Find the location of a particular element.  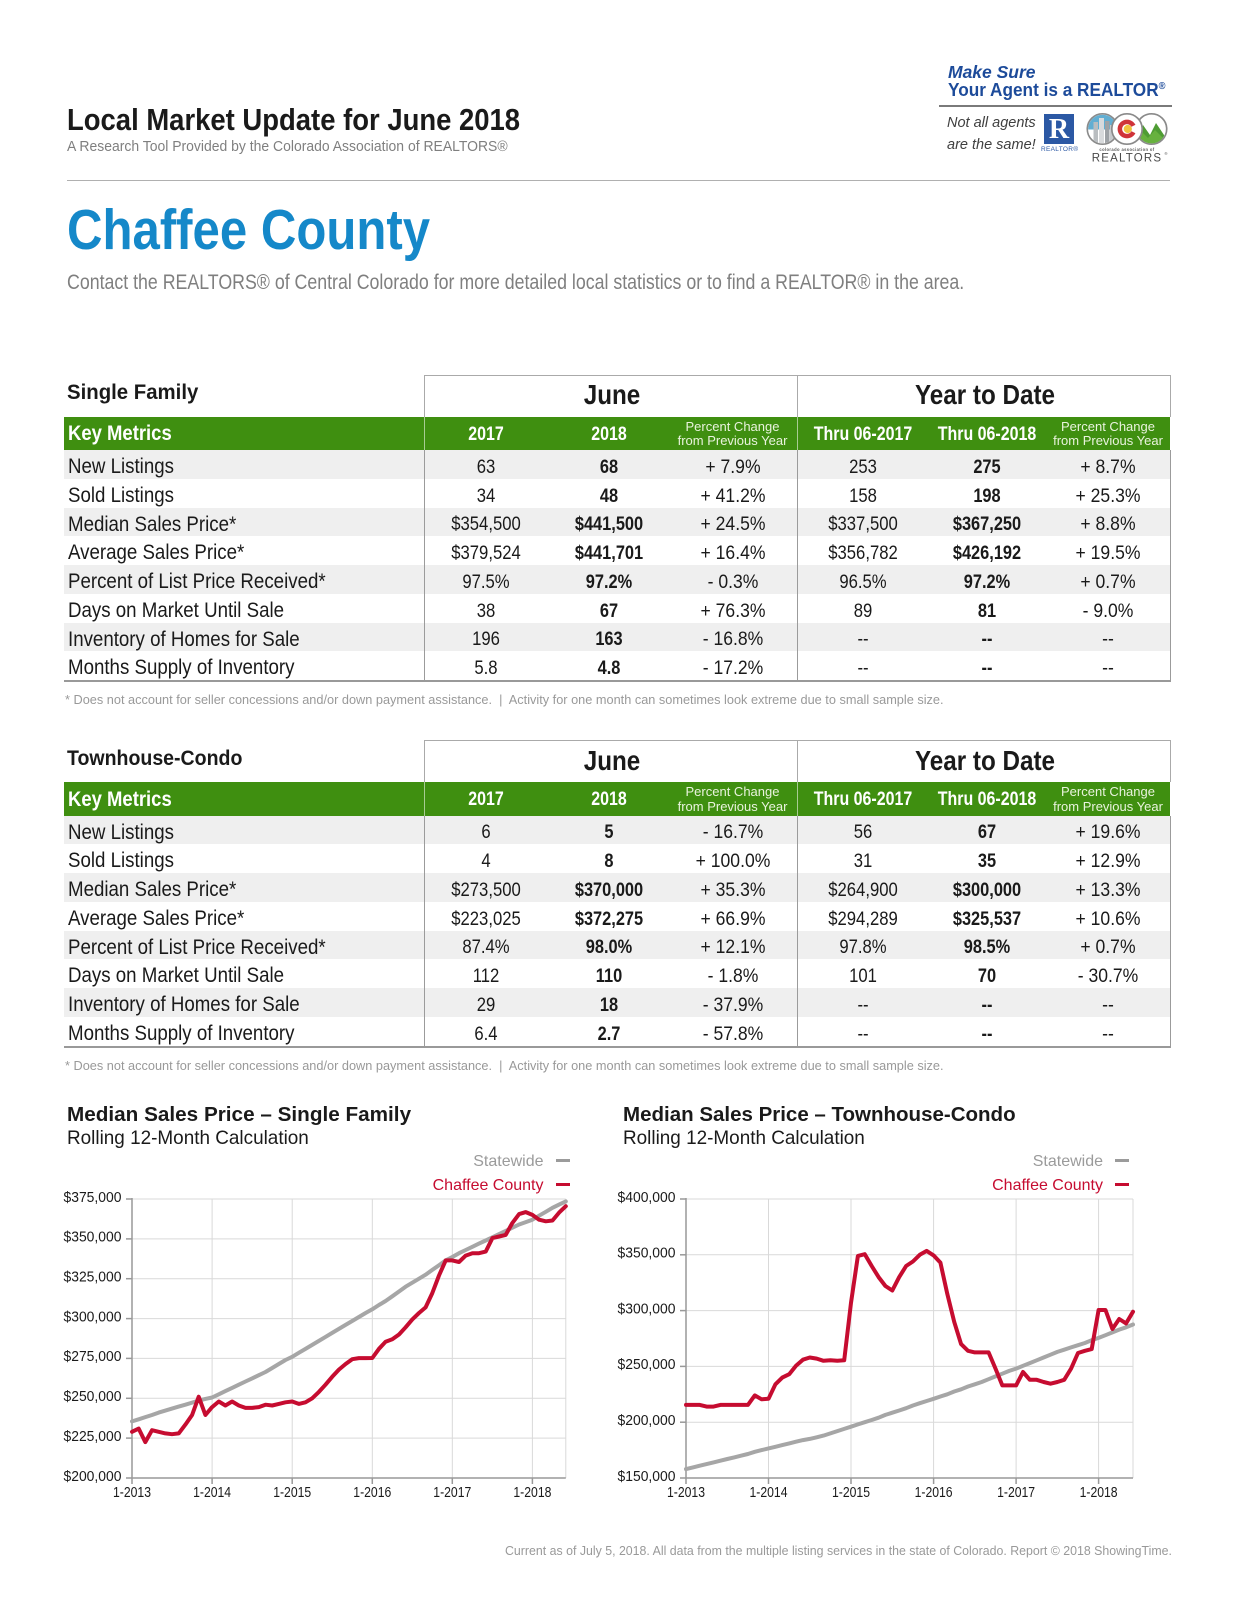

svg-text: $225,000 is located at coordinates (92, 1437).